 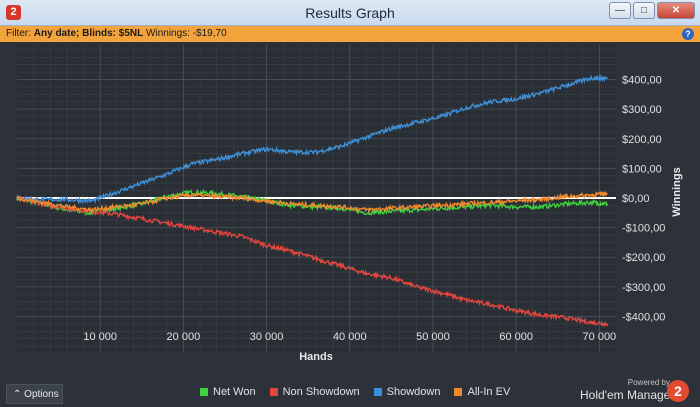 What do you see at coordinates (642, 81) in the screenshot?
I see `y-tick-label: $400,00` at bounding box center [642, 81].